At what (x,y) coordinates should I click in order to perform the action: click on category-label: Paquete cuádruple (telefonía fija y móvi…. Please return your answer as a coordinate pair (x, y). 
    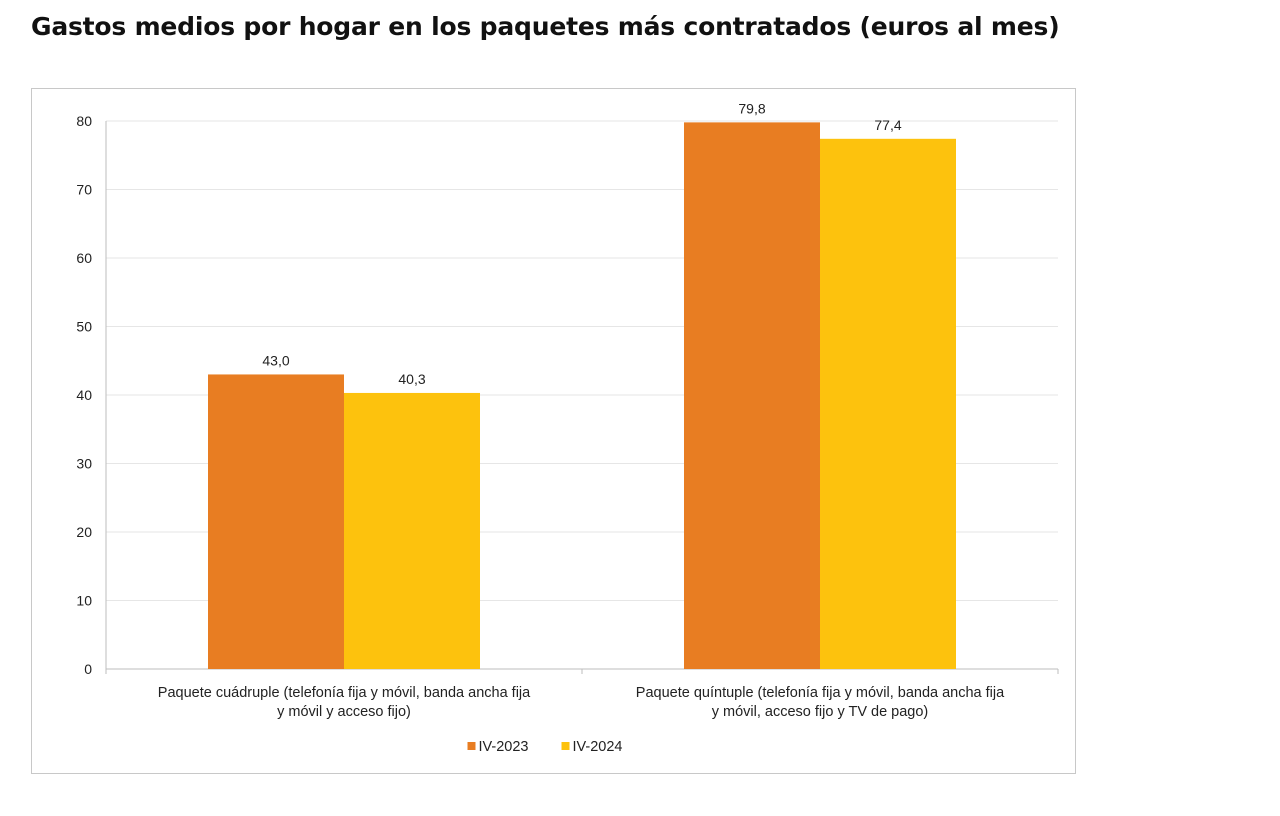
    Looking at the image, I should click on (344, 693).